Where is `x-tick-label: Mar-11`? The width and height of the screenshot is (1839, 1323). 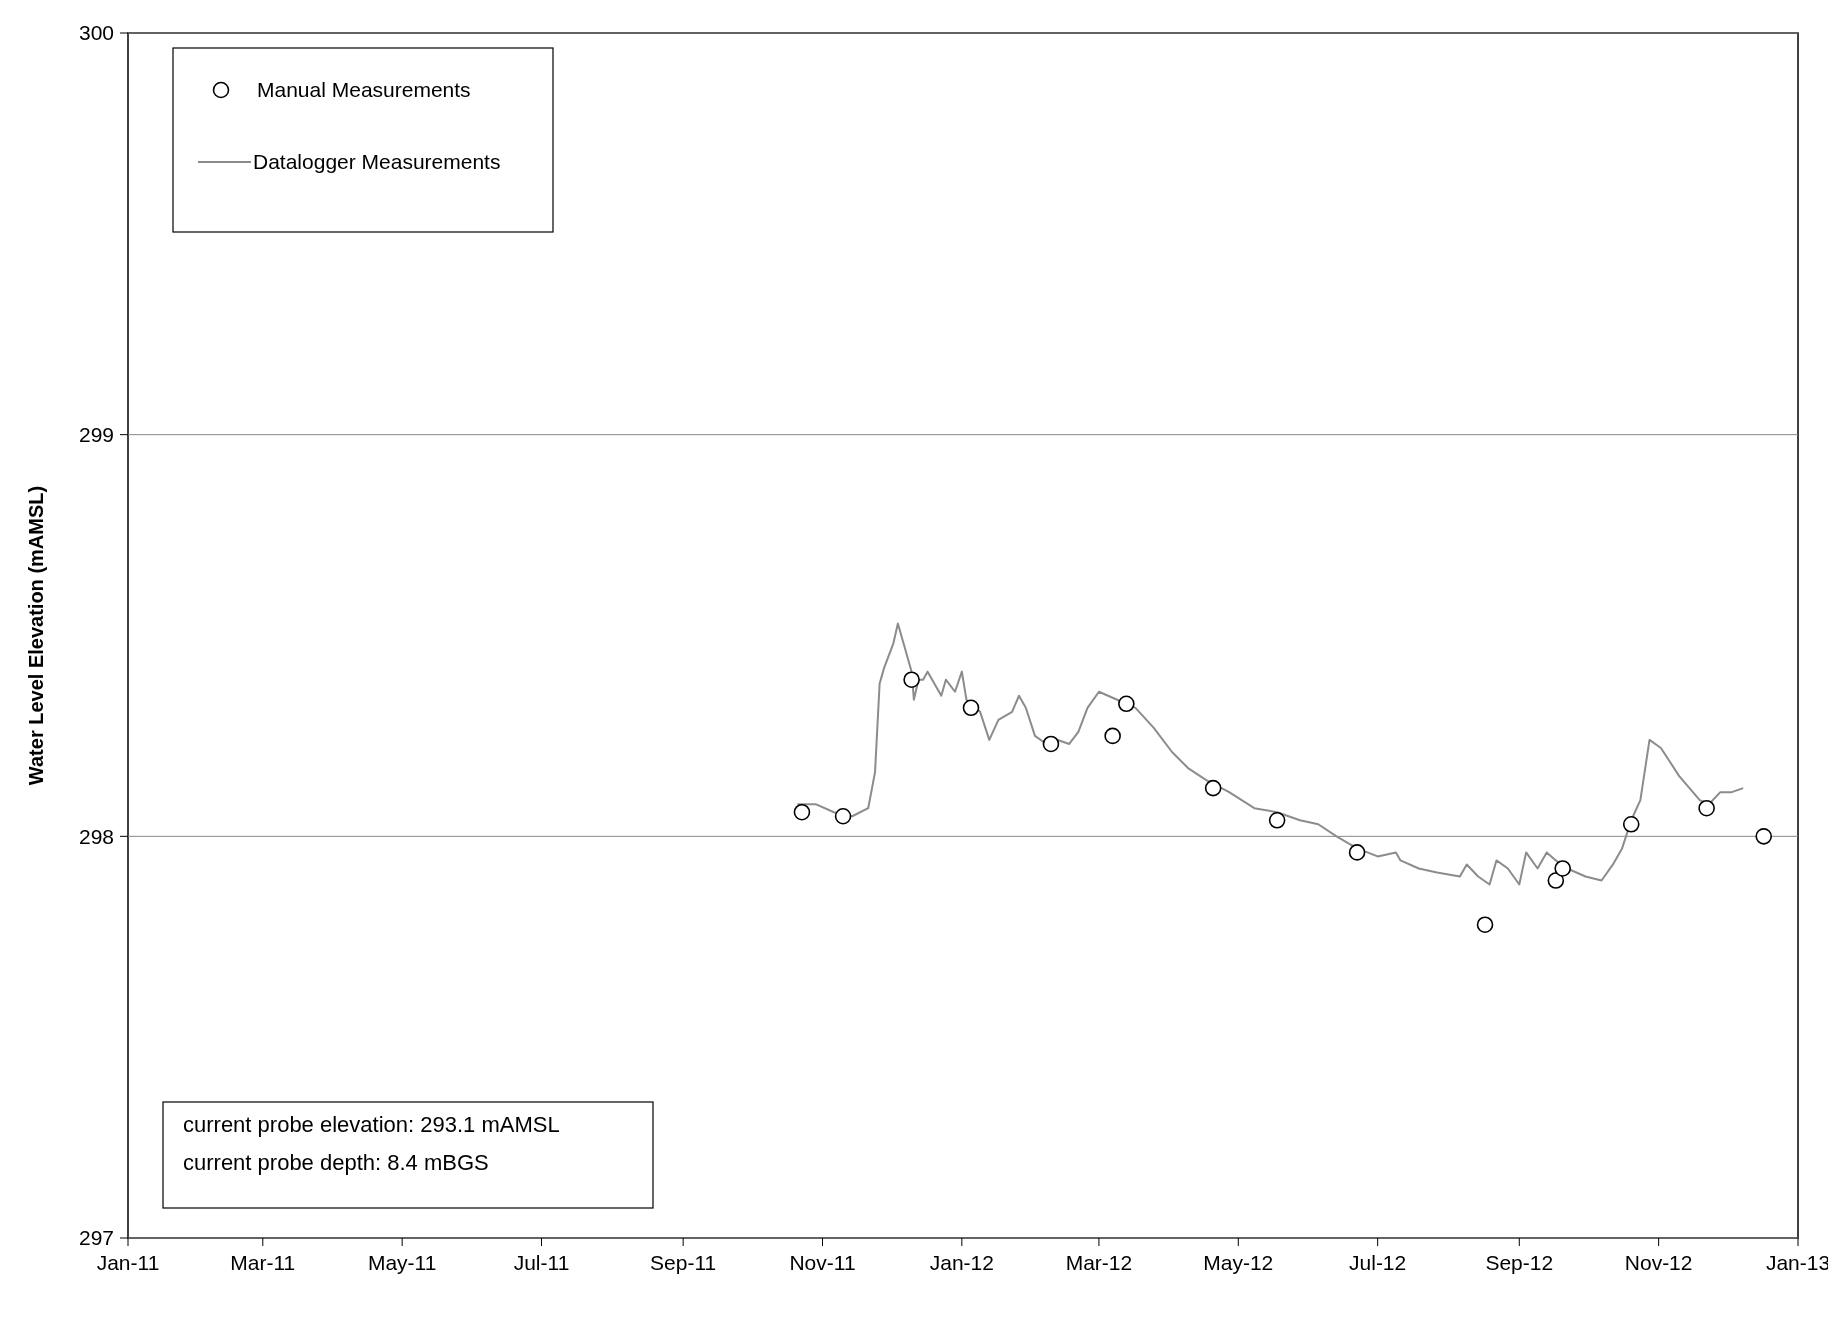
x-tick-label: Mar-11 is located at coordinates (263, 1262).